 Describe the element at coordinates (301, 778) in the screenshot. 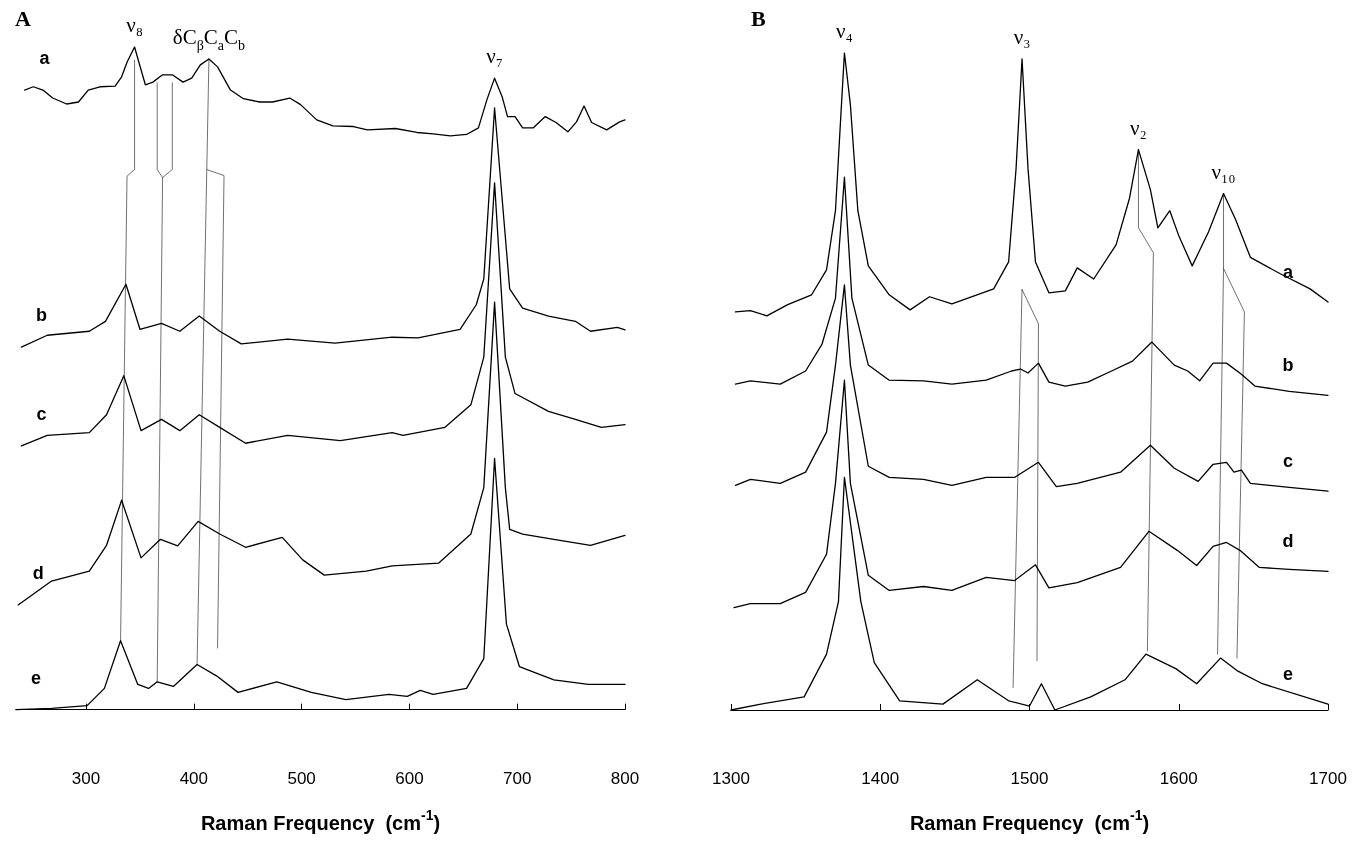

I see `x-tick-label: 500` at that location.